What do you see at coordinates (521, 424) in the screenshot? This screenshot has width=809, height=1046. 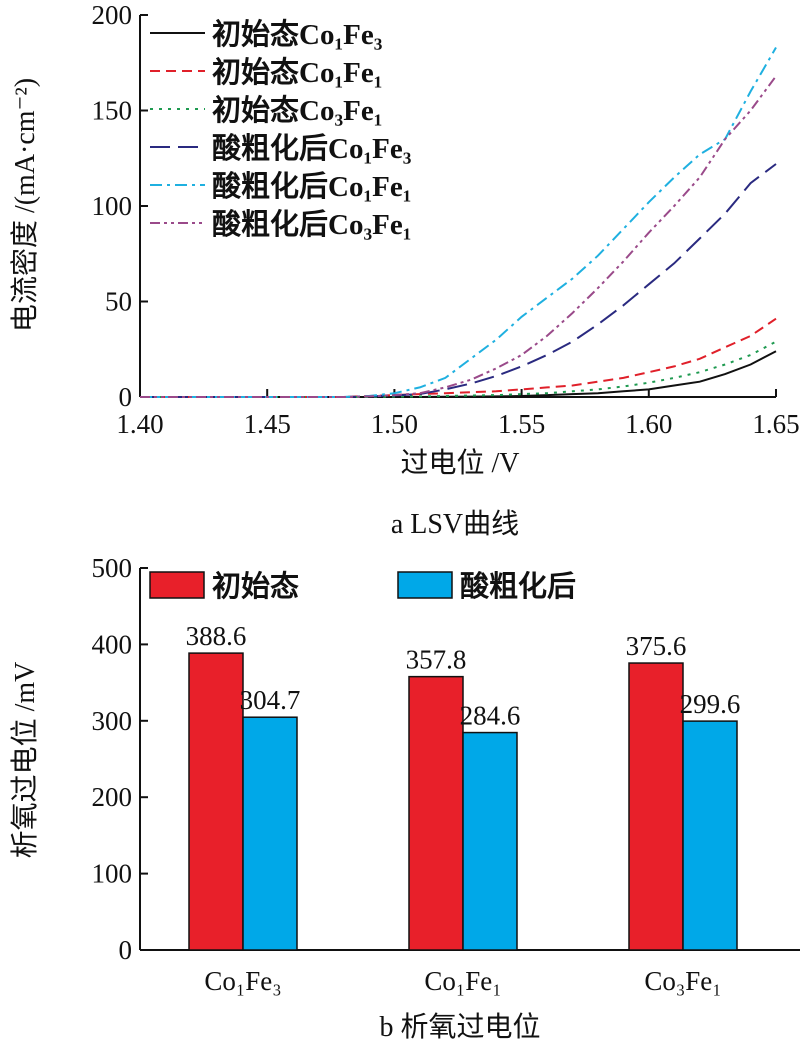 I see `lsv-x-tick-label: 1.55` at bounding box center [521, 424].